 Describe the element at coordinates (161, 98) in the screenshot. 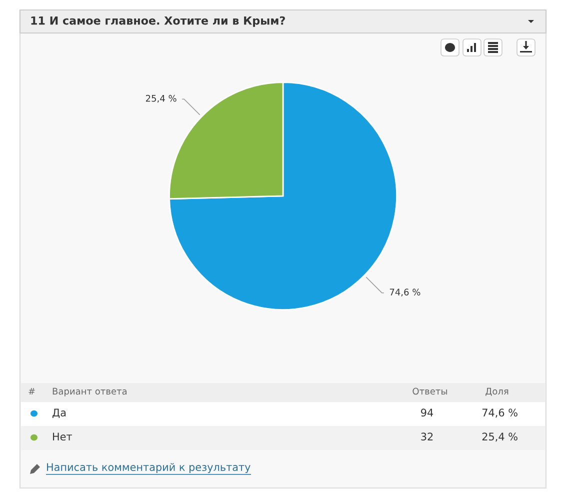

I see `data-label: 25,4 %` at that location.